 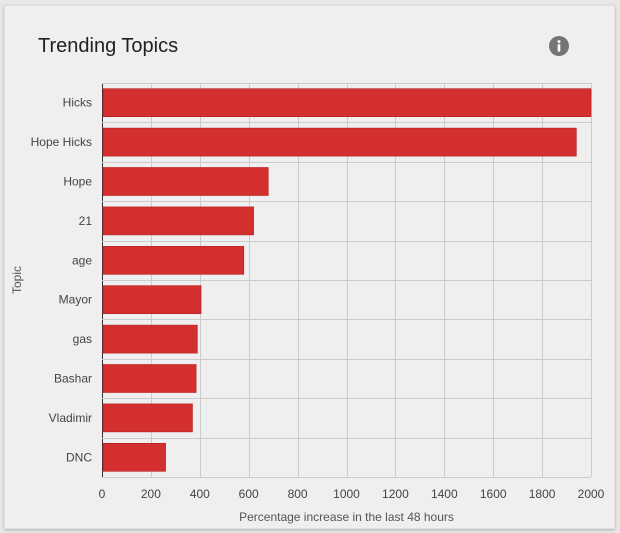 I want to click on x-tick-label: 1200, so click(x=395, y=494).